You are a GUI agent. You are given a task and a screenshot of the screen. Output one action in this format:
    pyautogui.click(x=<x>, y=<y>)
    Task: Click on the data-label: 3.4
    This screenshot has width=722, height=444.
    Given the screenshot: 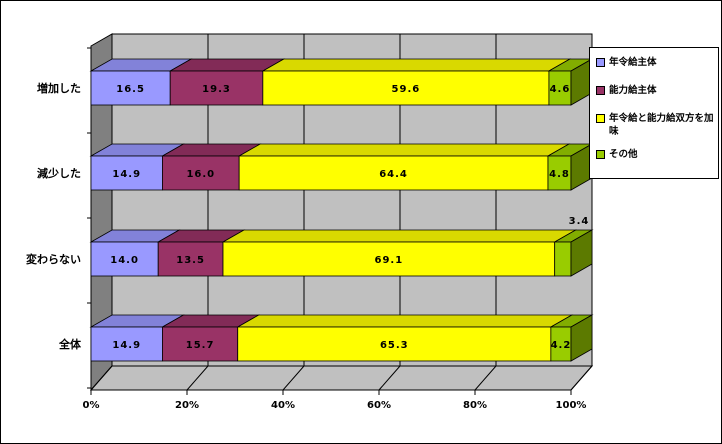 What is the action you would take?
    pyautogui.click(x=579, y=221)
    